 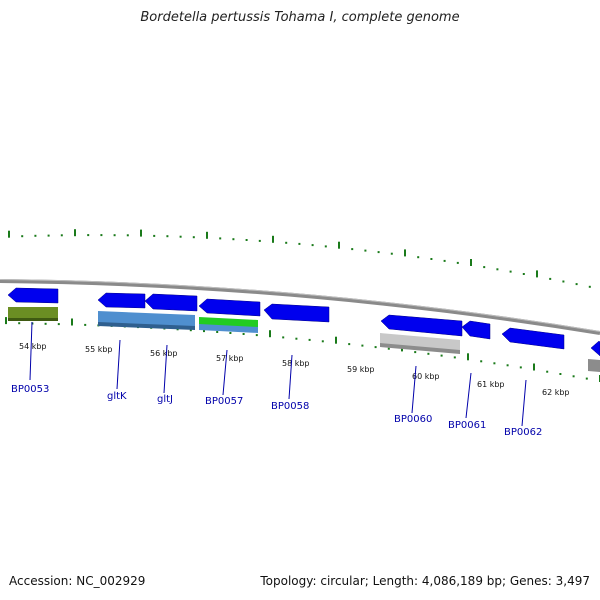 I want to click on feature-bars, so click(x=304, y=339).